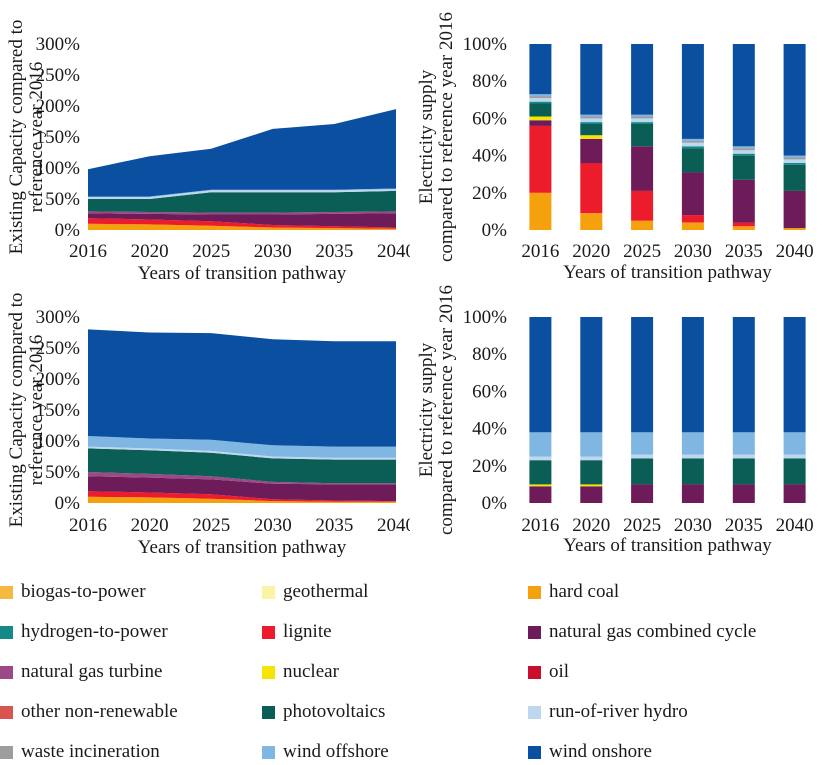 The image size is (837, 765). What do you see at coordinates (548, 672) in the screenshot?
I see `legend-item-oil: oil` at bounding box center [548, 672].